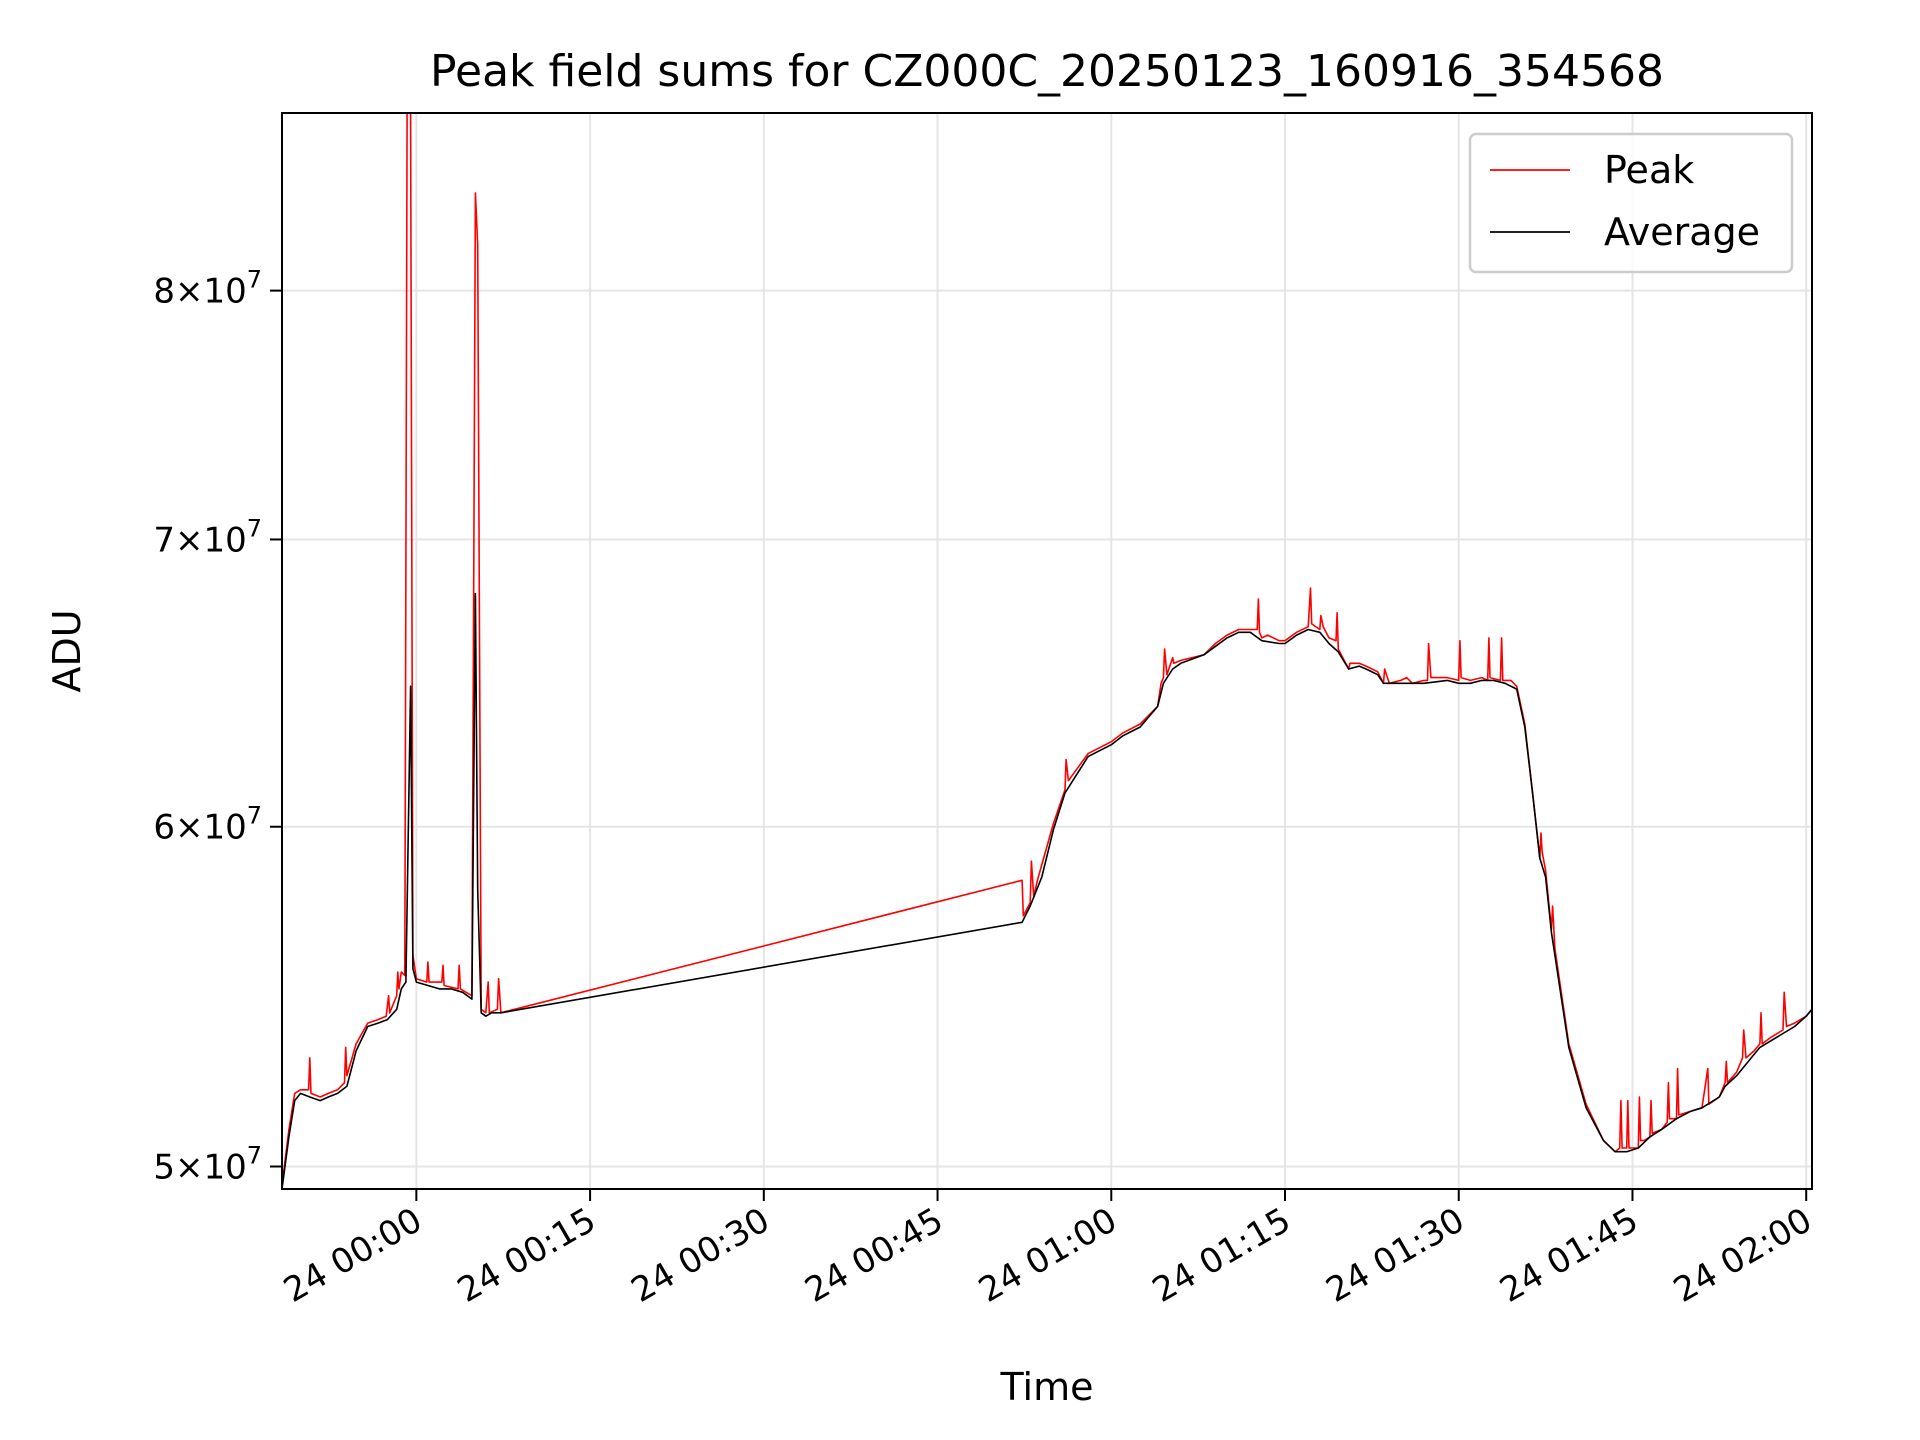 The width and height of the screenshot is (1920, 1440). What do you see at coordinates (1743, 1255) in the screenshot?
I see `x-tick-label: 24 02:00` at bounding box center [1743, 1255].